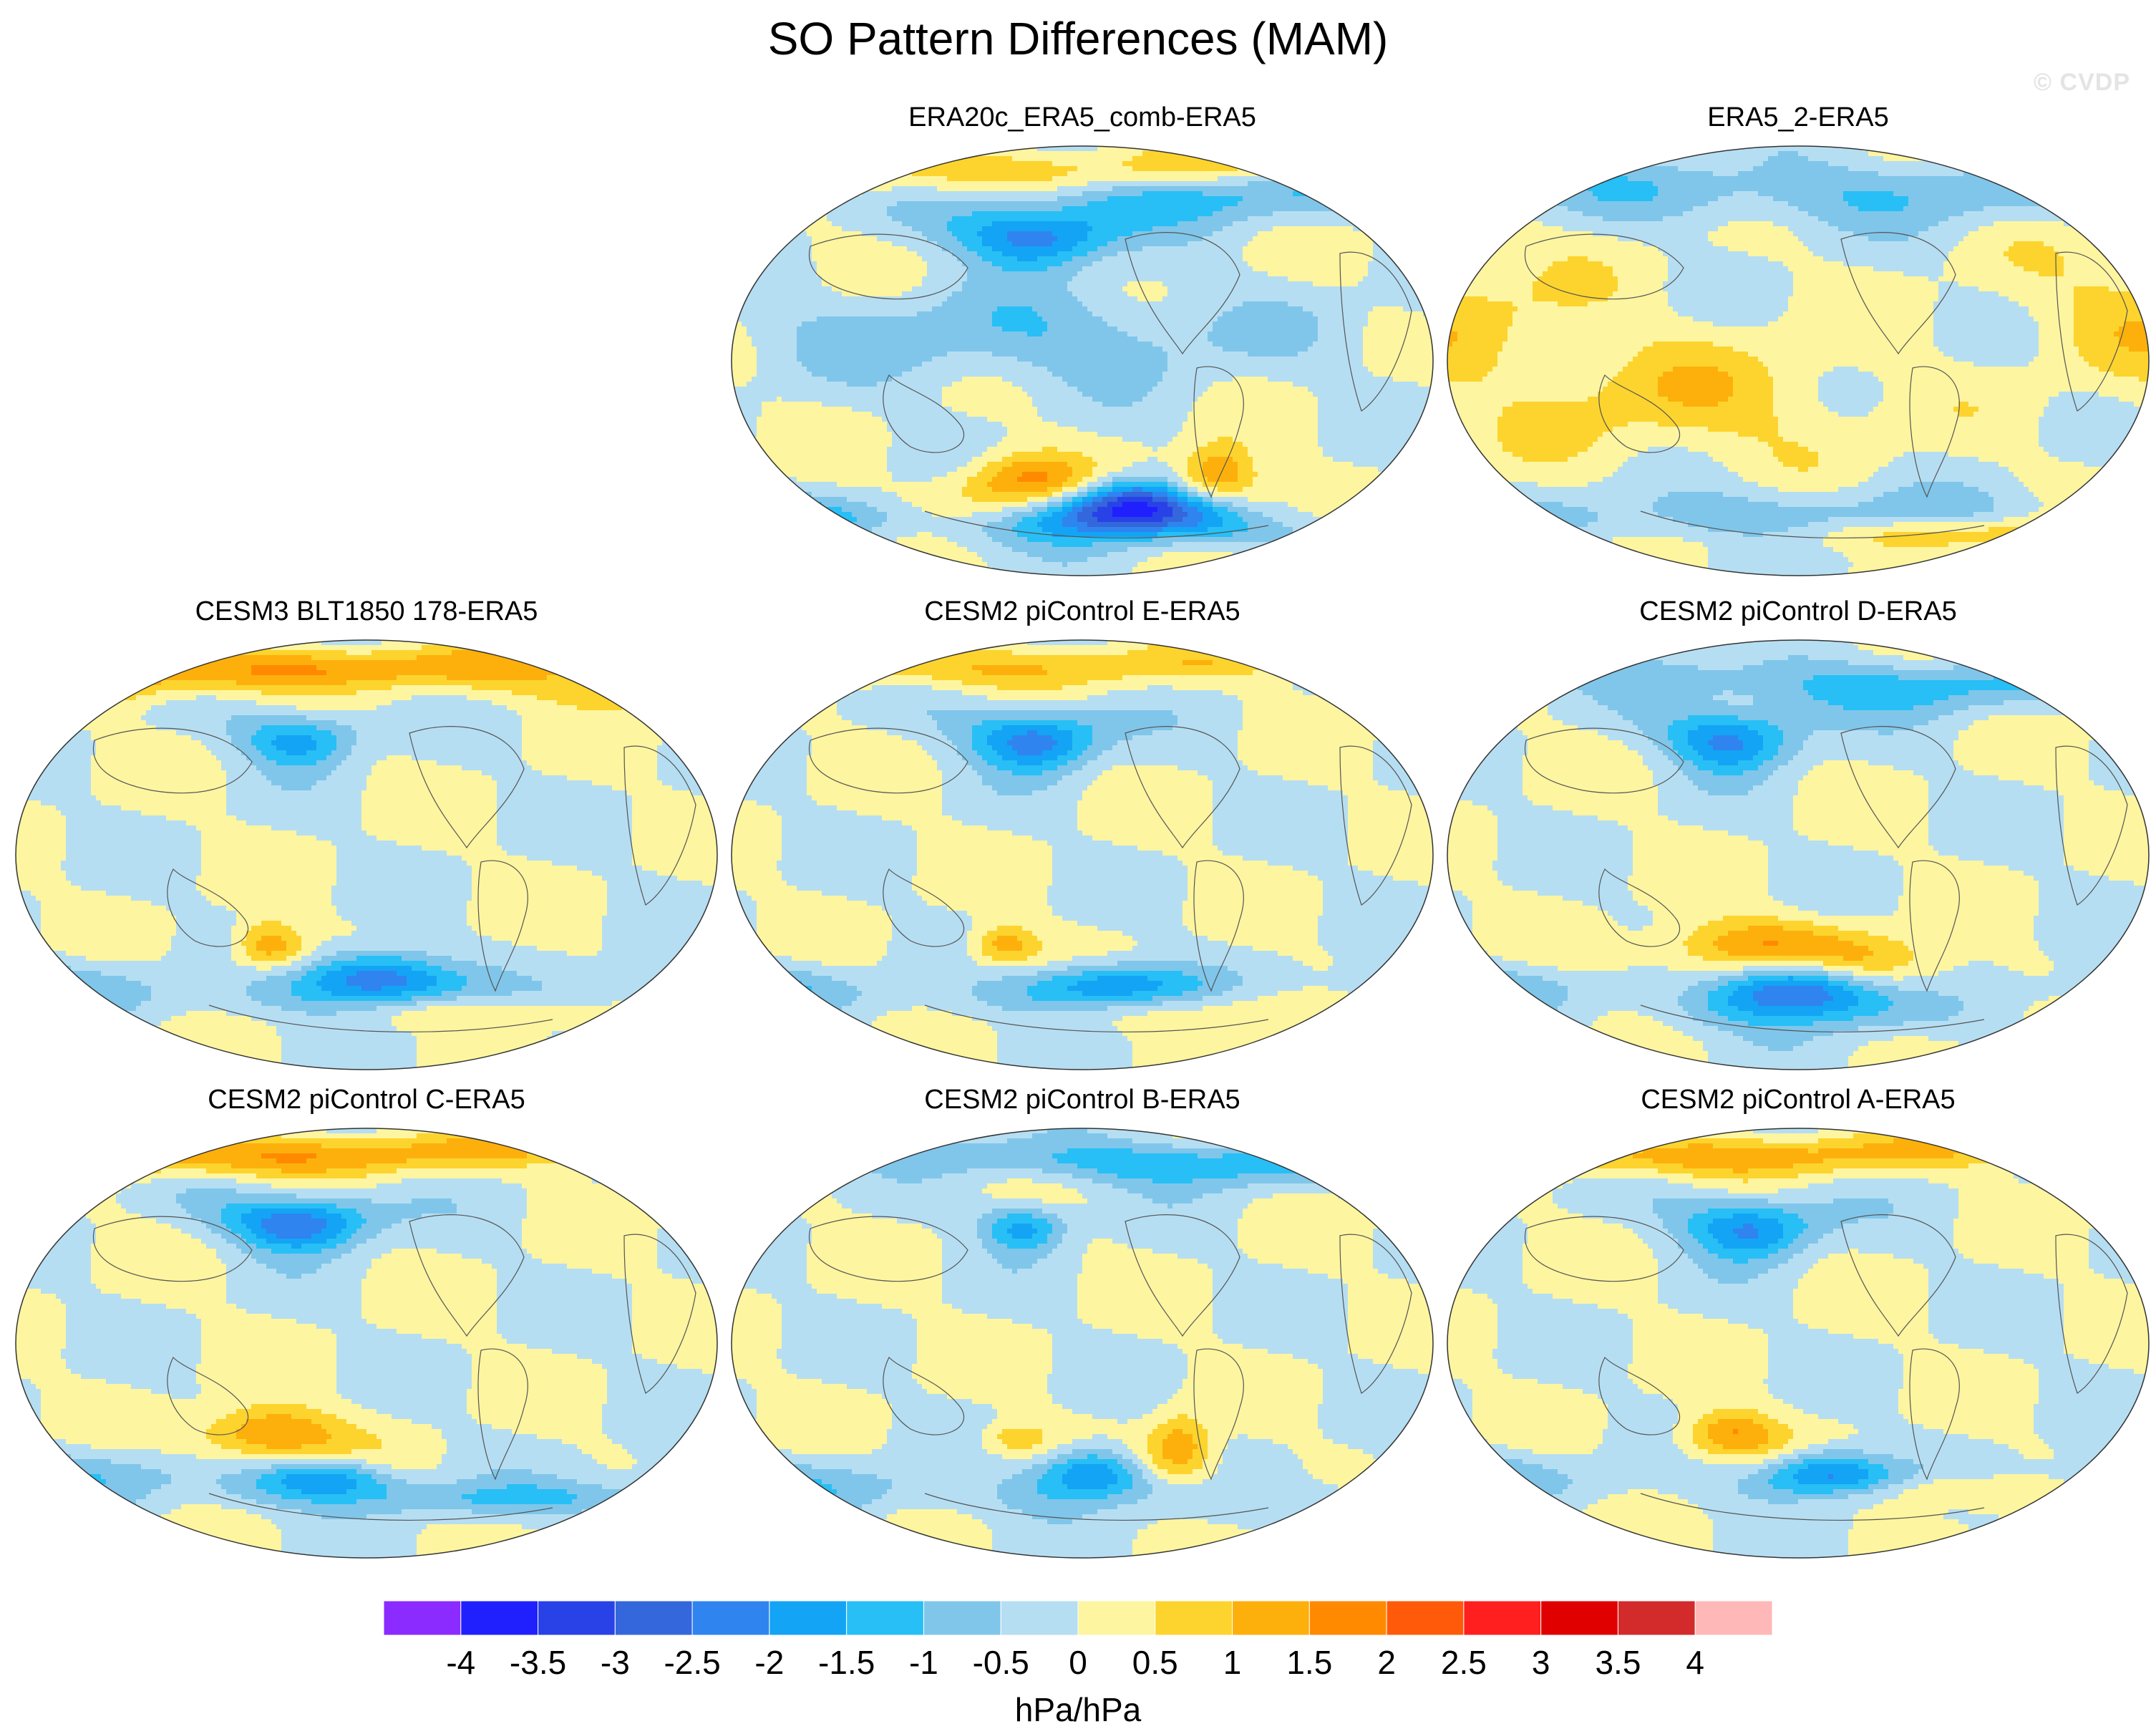 The width and height of the screenshot is (2156, 1729). Describe the element at coordinates (366, 855) in the screenshot. I see `contour-field` at that location.